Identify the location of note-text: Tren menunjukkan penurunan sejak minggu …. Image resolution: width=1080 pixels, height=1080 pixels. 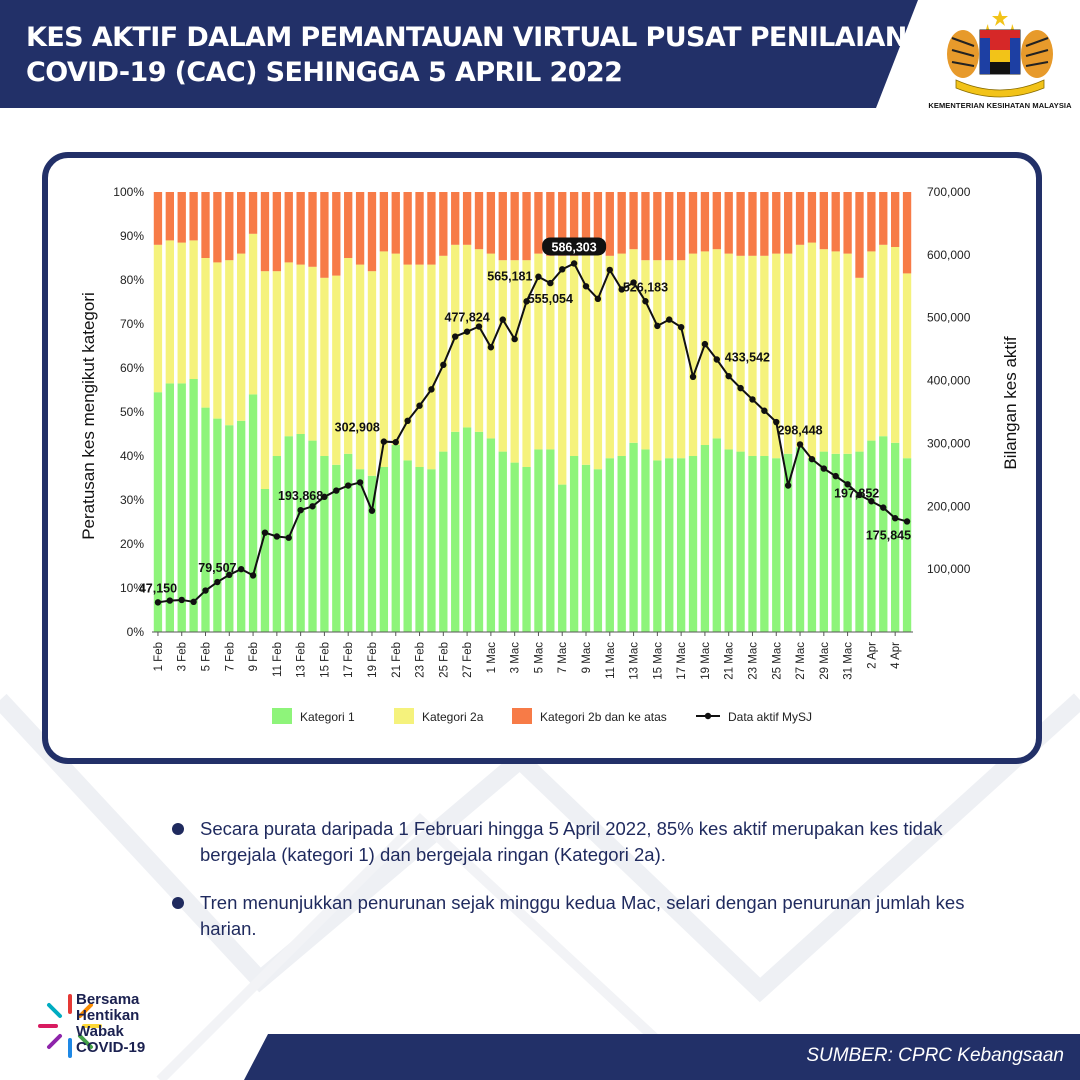
(582, 915).